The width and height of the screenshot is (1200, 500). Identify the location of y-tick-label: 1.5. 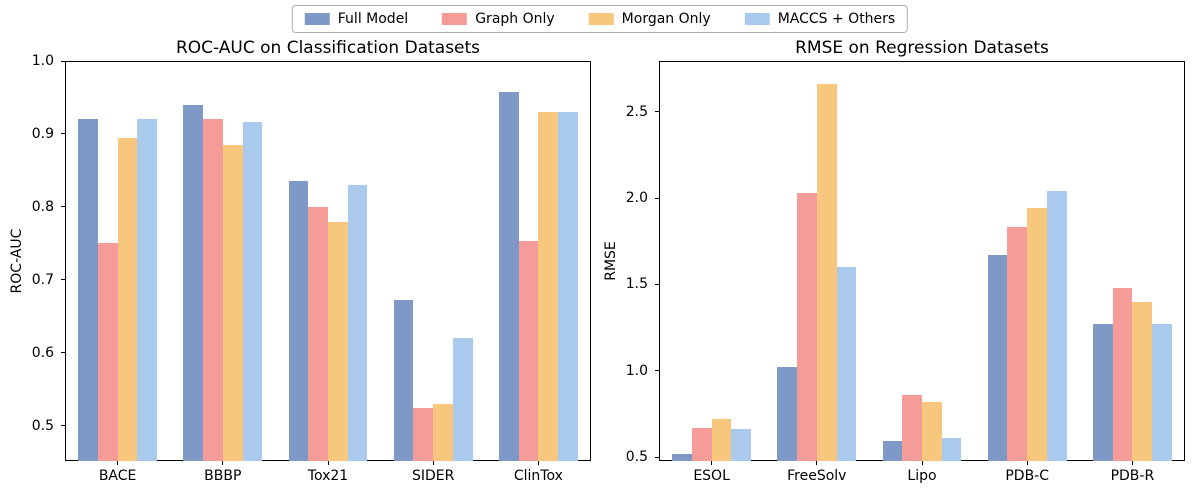
(636, 284).